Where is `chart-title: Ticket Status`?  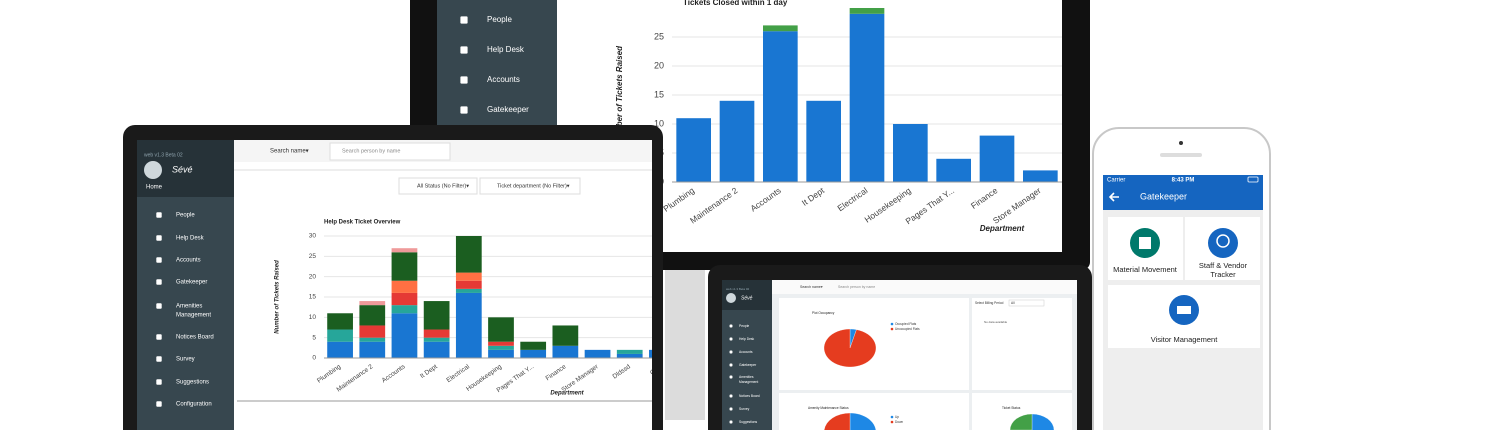 chart-title: Ticket Status is located at coordinates (1011, 408).